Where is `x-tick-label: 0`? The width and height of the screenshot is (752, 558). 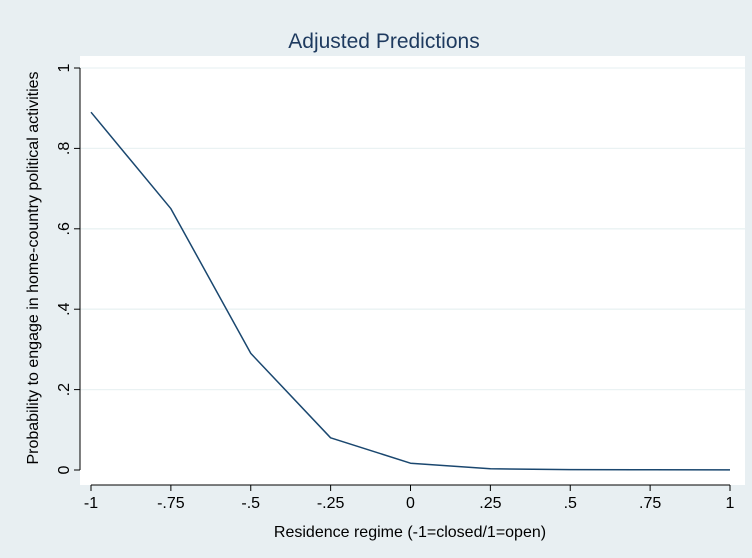
x-tick-label: 0 is located at coordinates (410, 503).